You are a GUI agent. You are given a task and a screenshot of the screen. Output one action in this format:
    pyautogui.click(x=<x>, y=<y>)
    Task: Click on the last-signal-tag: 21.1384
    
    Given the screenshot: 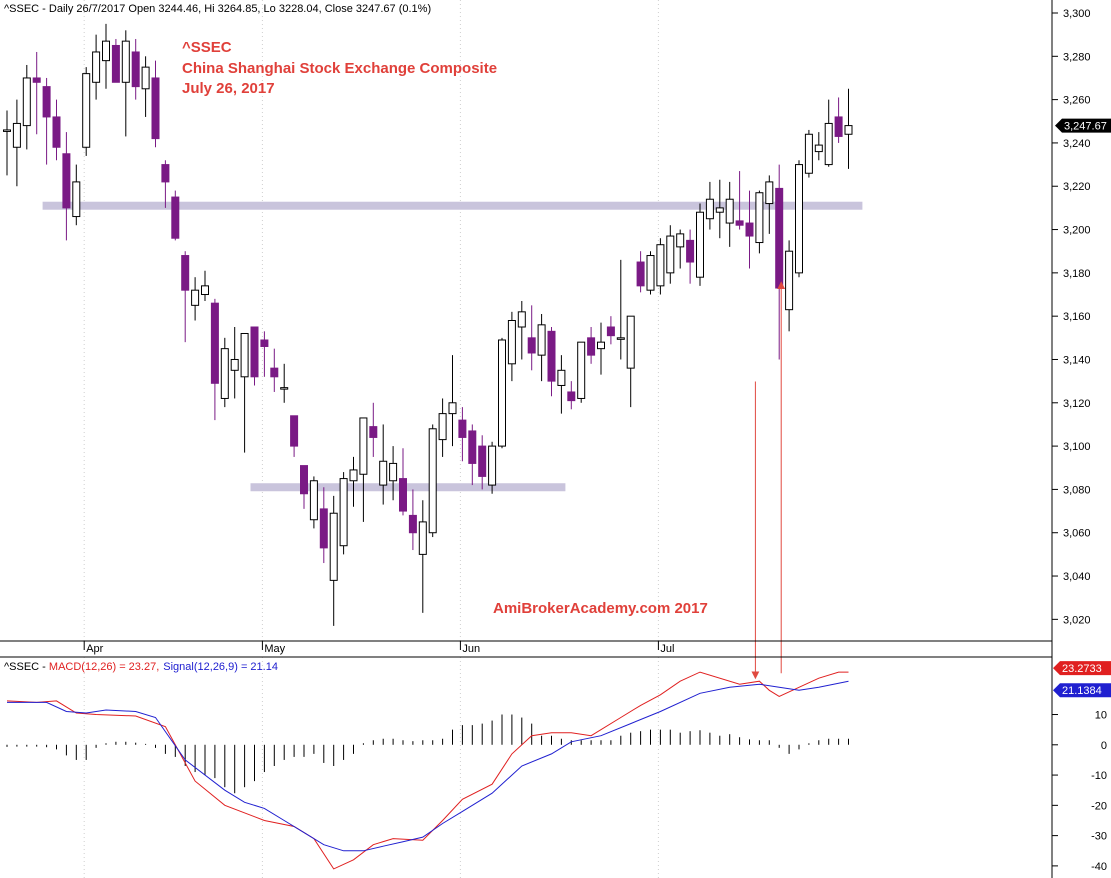 What is the action you would take?
    pyautogui.click(x=1082, y=690)
    